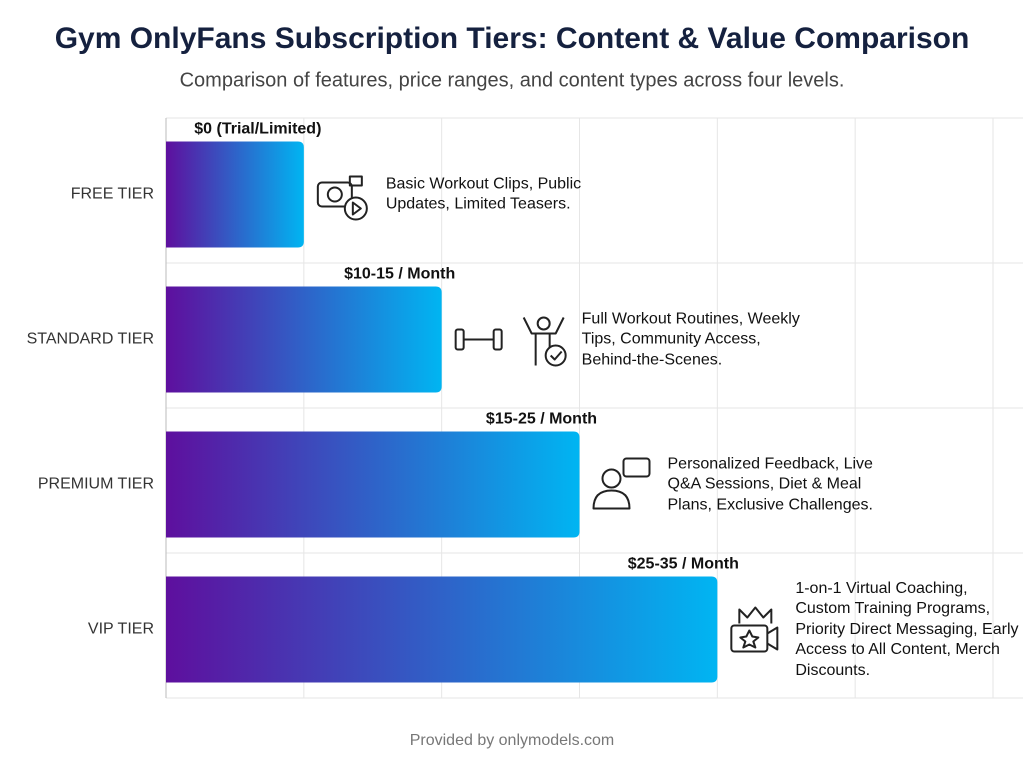 The height and width of the screenshot is (768, 1024). Describe the element at coordinates (541, 419) in the screenshot. I see `price-label: $15-25 / Month` at that location.